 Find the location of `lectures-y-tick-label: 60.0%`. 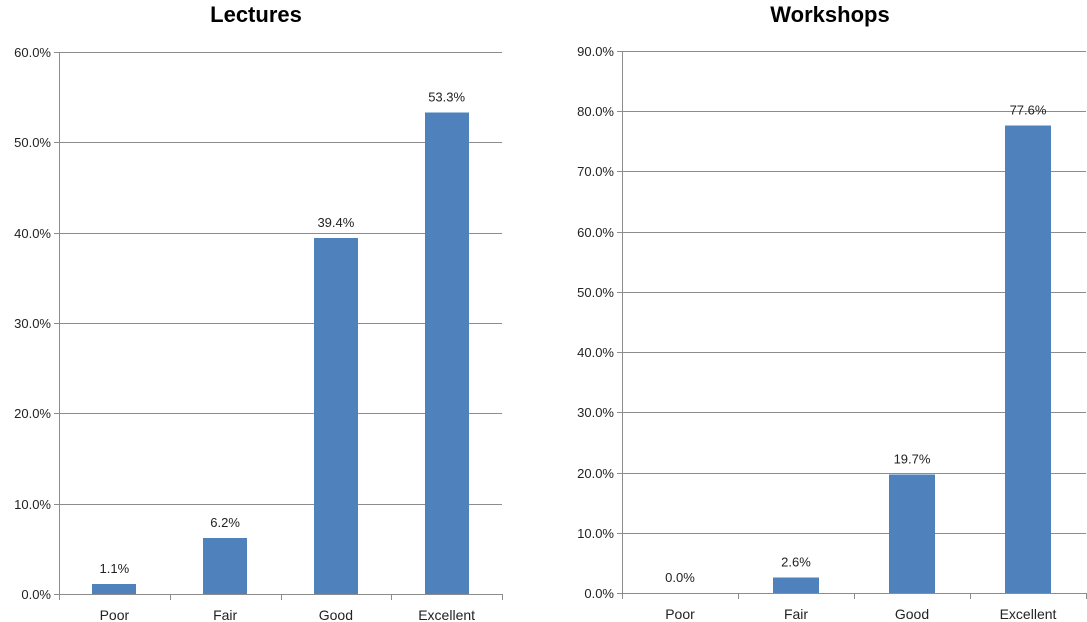

lectures-y-tick-label: 60.0% is located at coordinates (32, 52).